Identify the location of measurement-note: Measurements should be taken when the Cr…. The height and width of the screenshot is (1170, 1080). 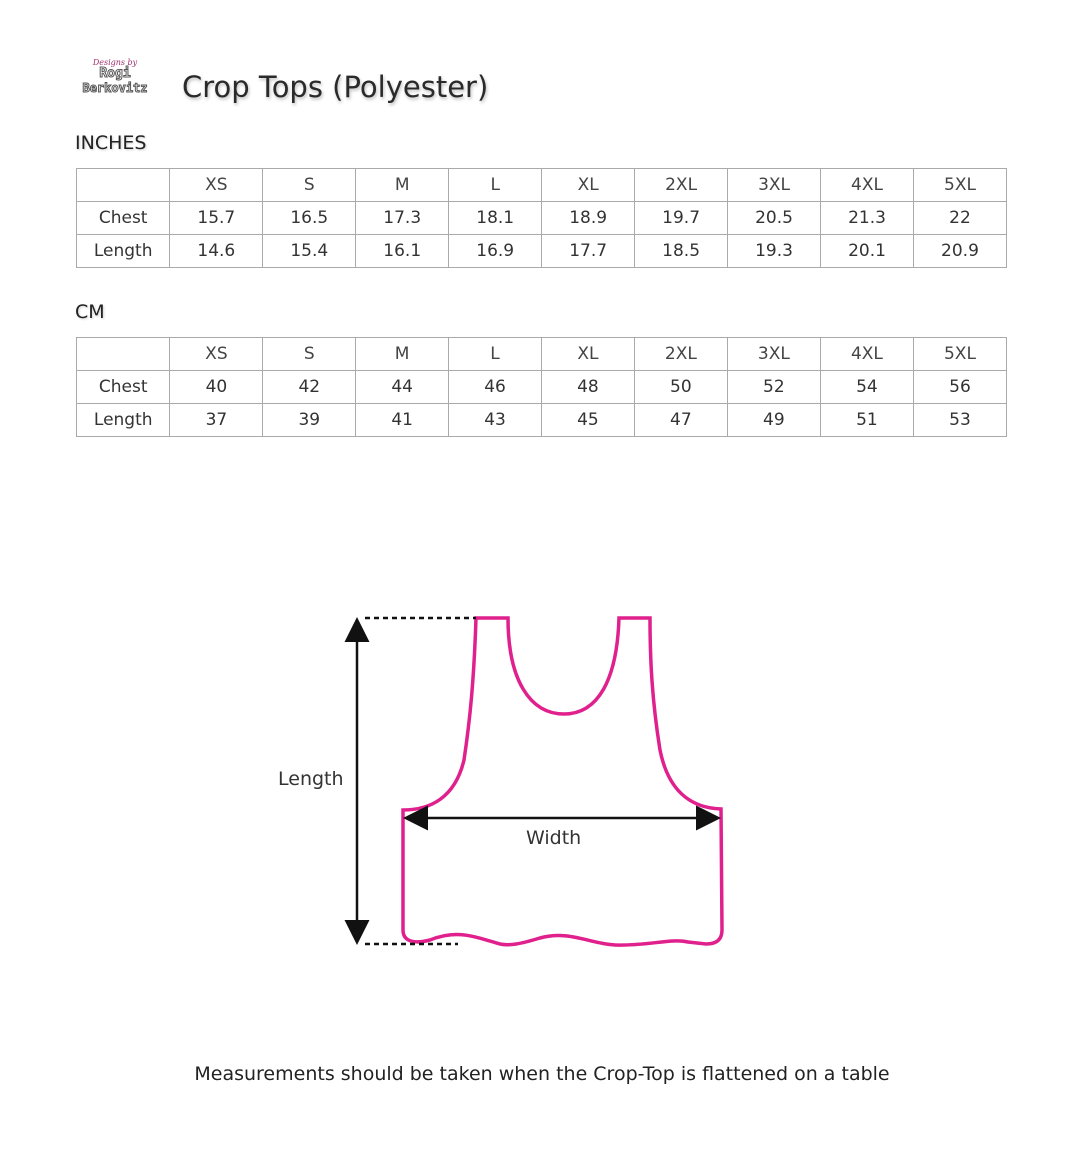
(542, 1074).